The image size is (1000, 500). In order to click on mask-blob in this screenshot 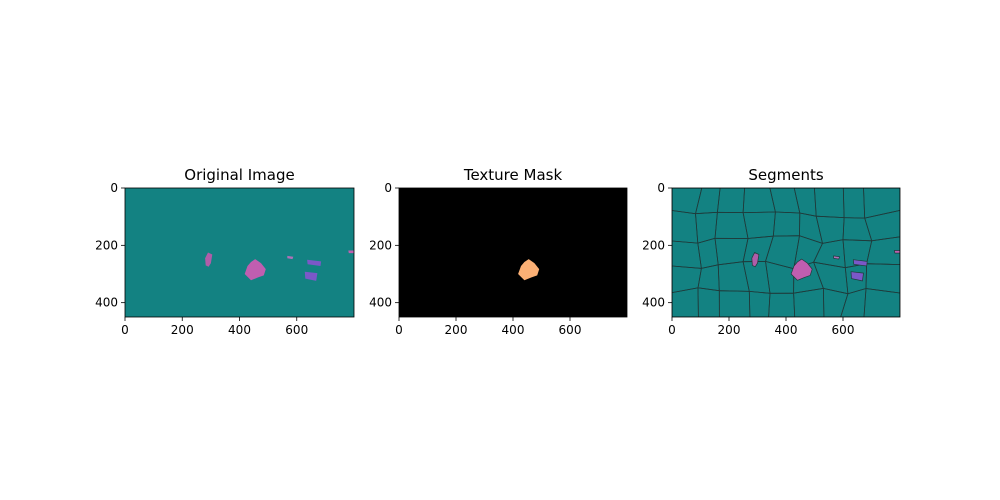, I will do `click(529, 270)`.